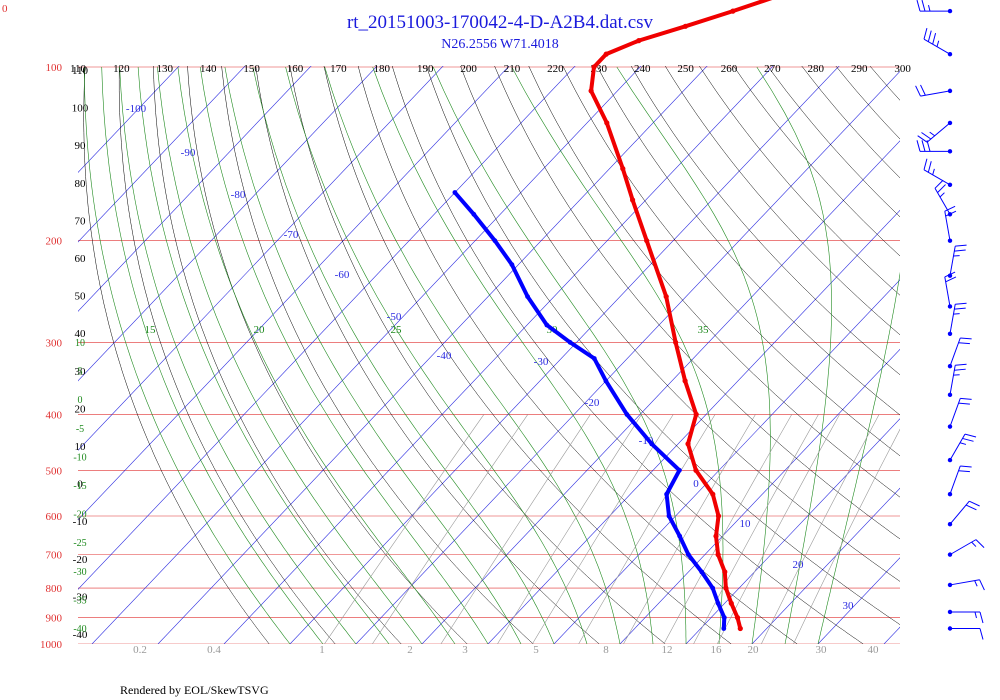  Describe the element at coordinates (342, 275) in the screenshot. I see `isotherm-label: -60` at that location.